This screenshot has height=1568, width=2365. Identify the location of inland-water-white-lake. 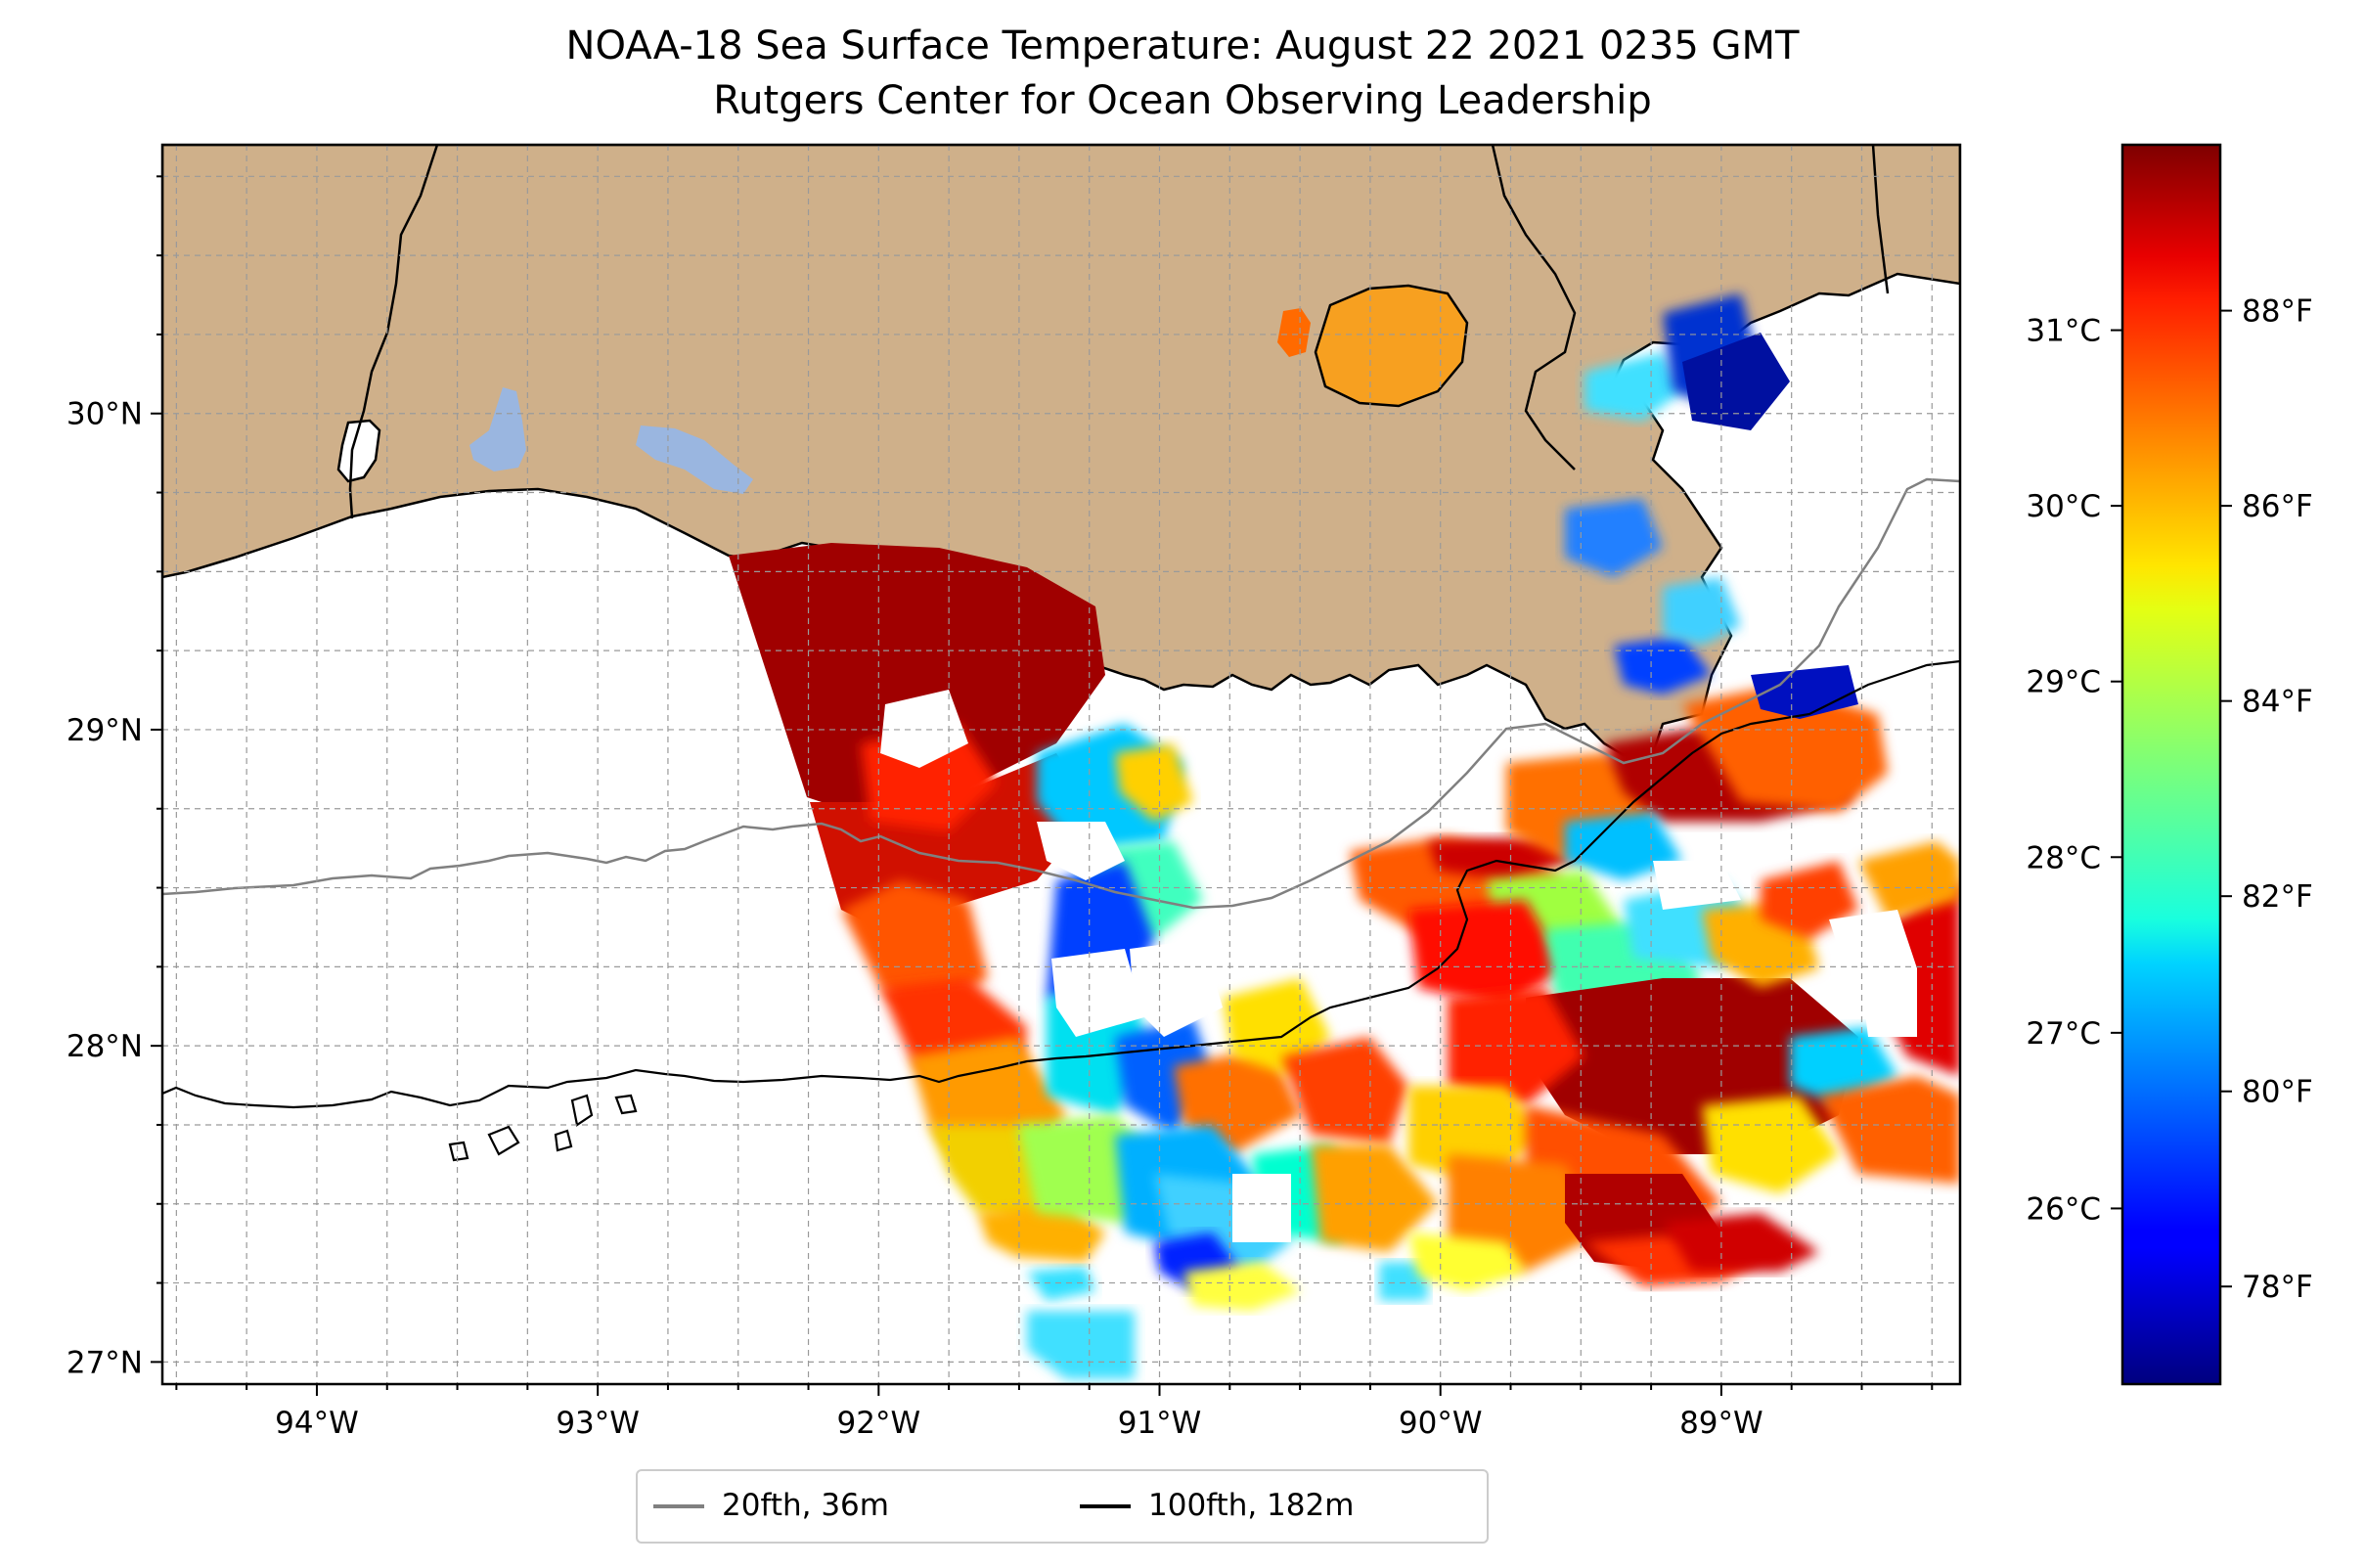
(694, 460).